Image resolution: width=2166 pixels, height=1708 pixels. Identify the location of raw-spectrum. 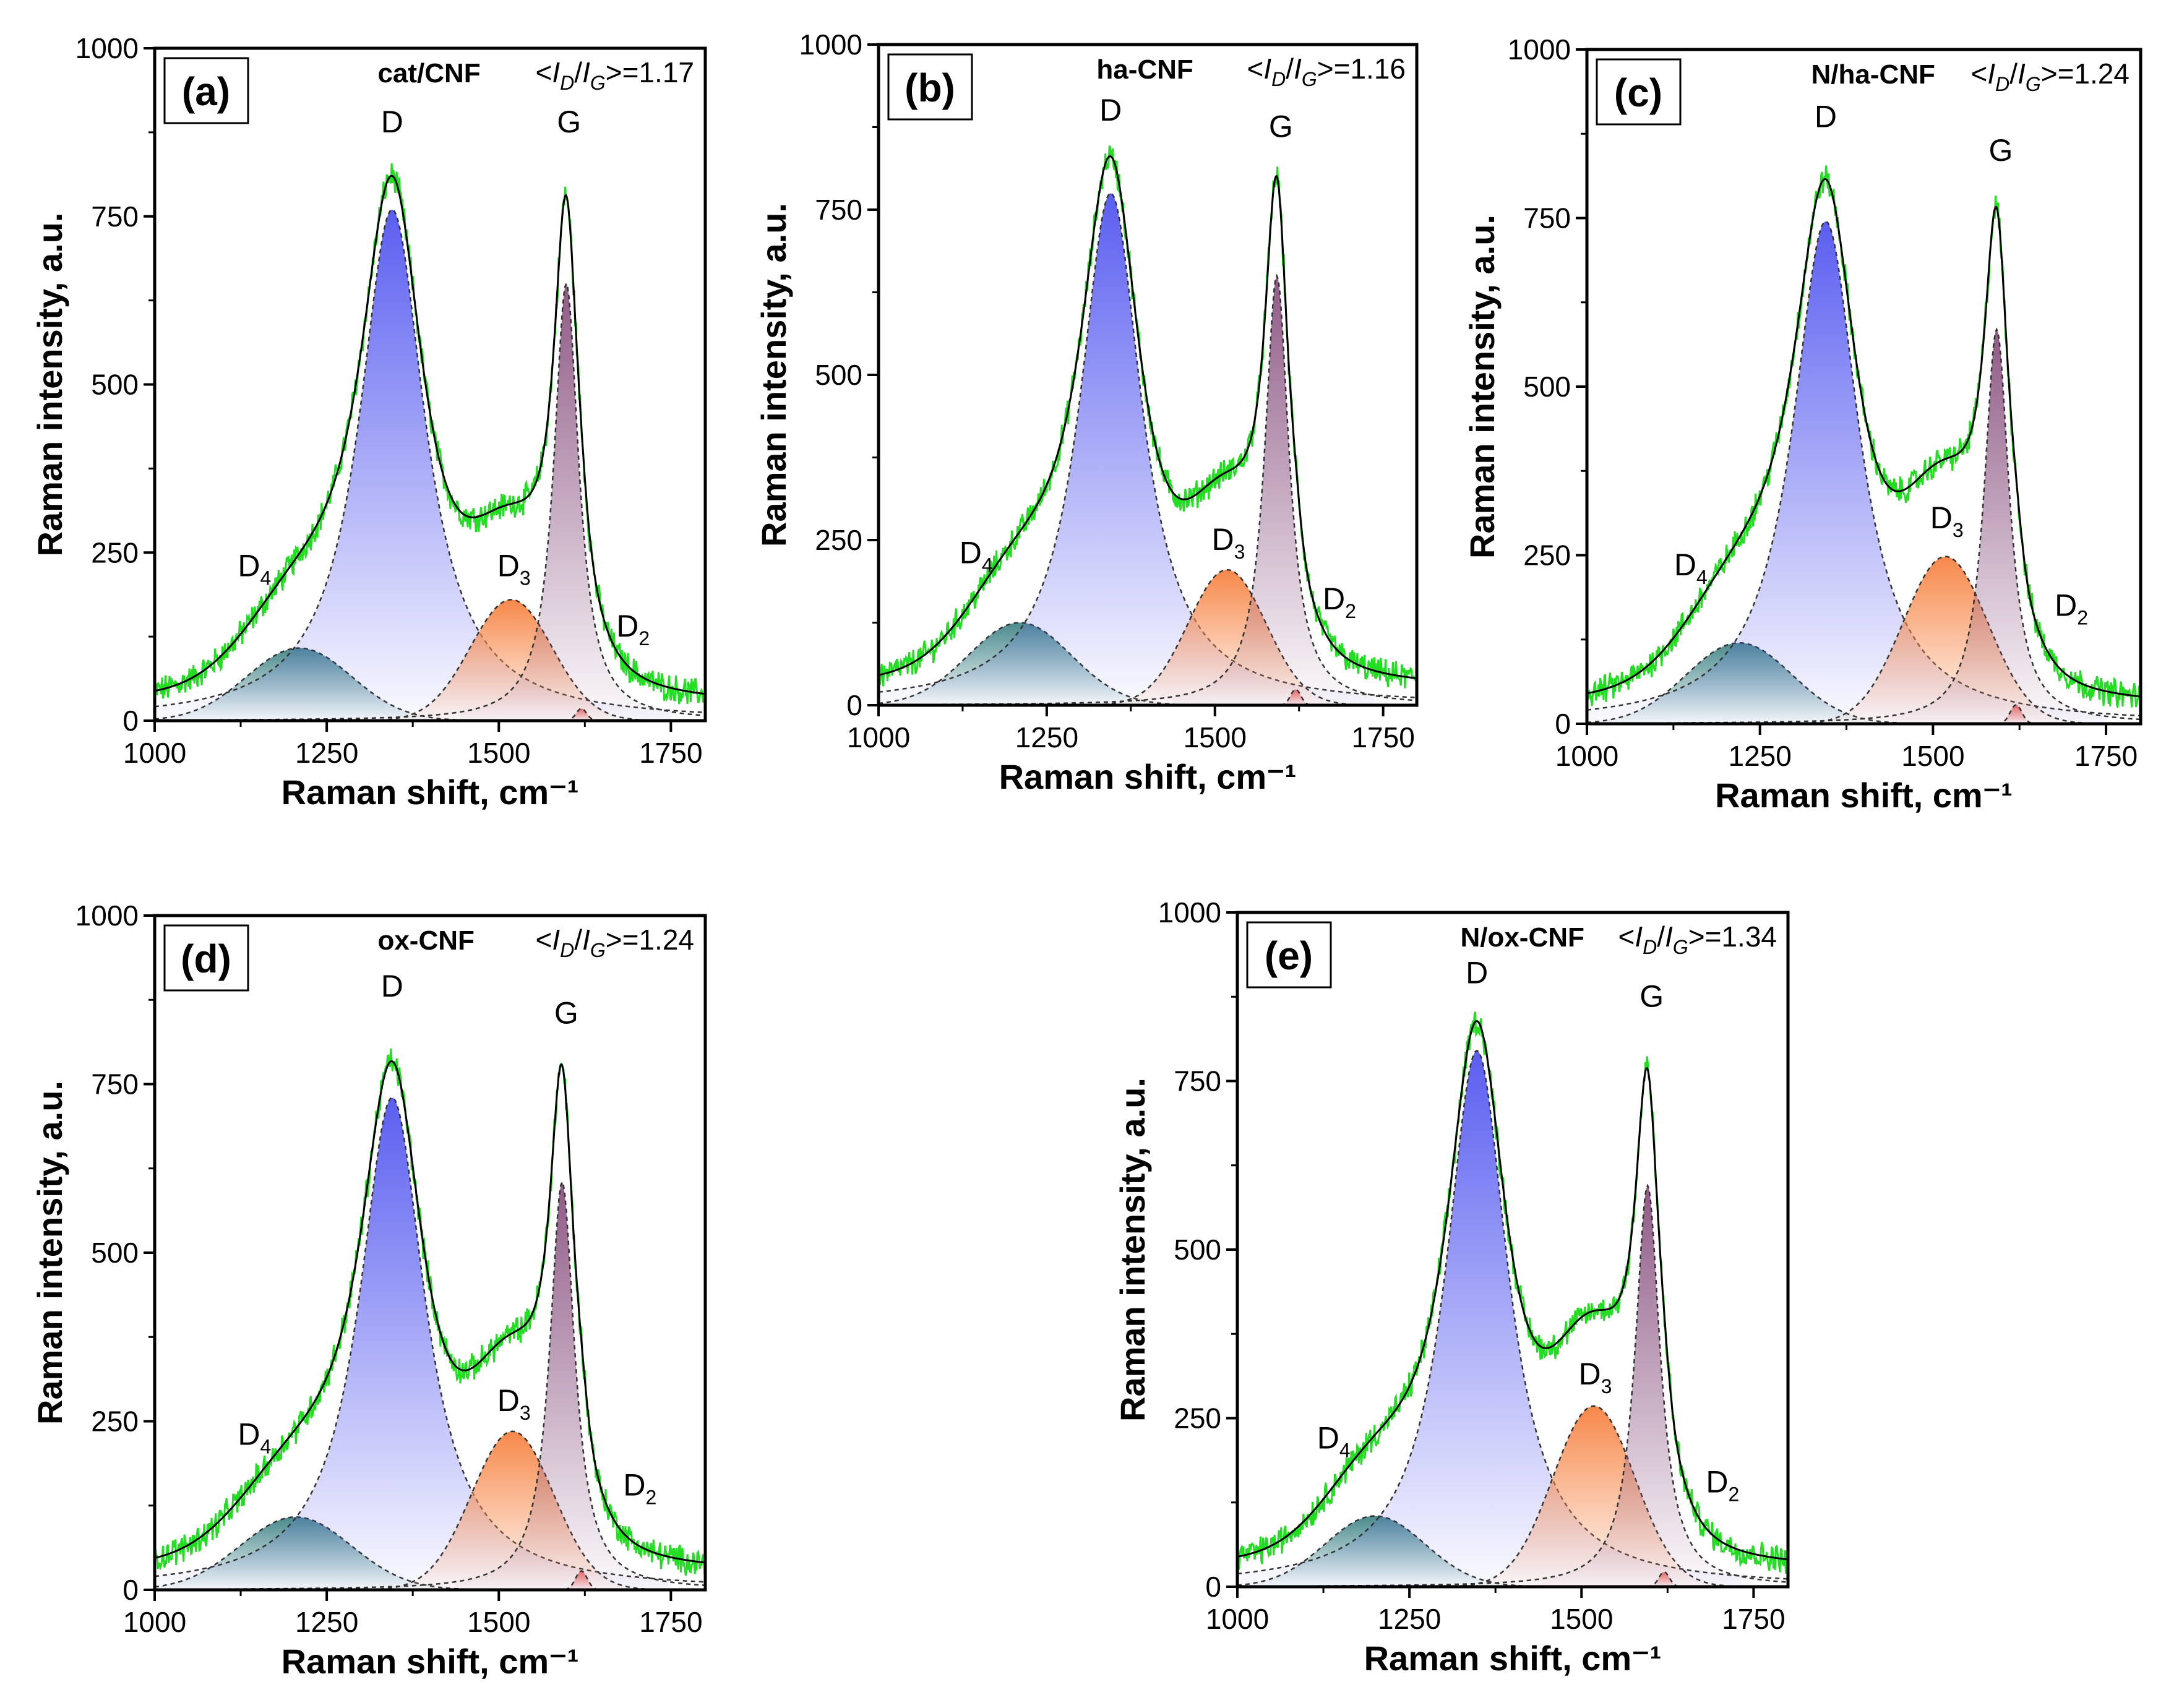
(1864, 437).